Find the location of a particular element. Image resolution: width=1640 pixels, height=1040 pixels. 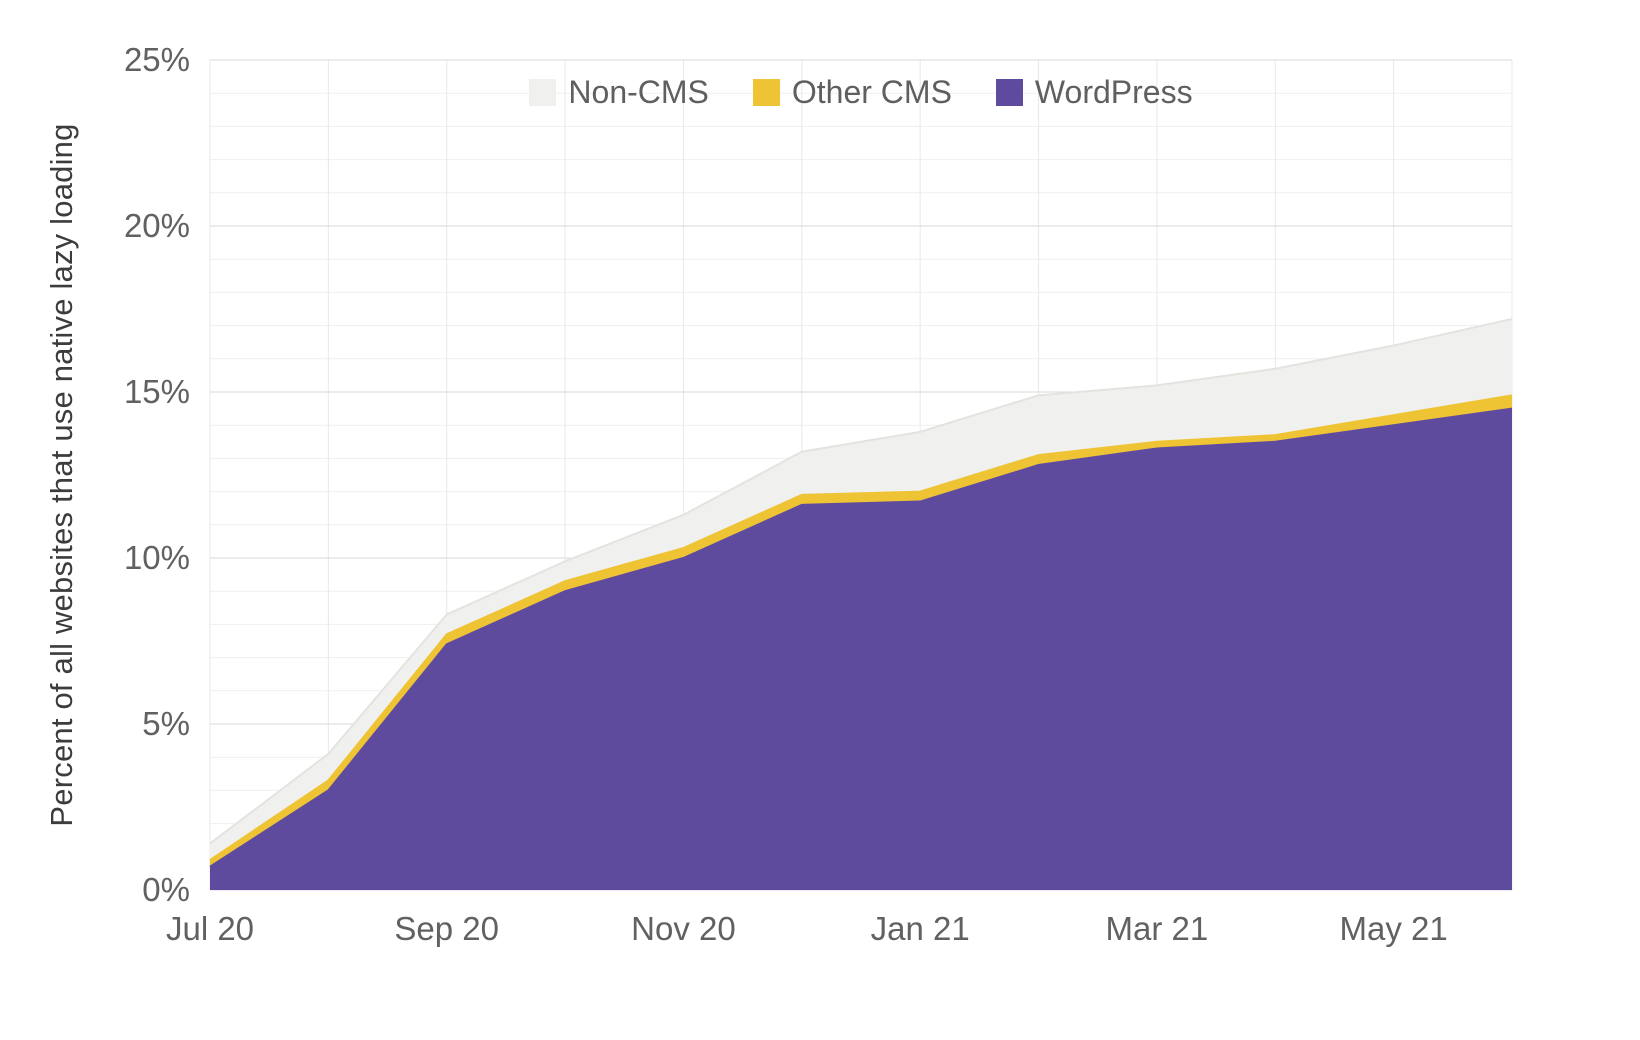

legend-label-non-cms: Non-CMS is located at coordinates (638, 92).